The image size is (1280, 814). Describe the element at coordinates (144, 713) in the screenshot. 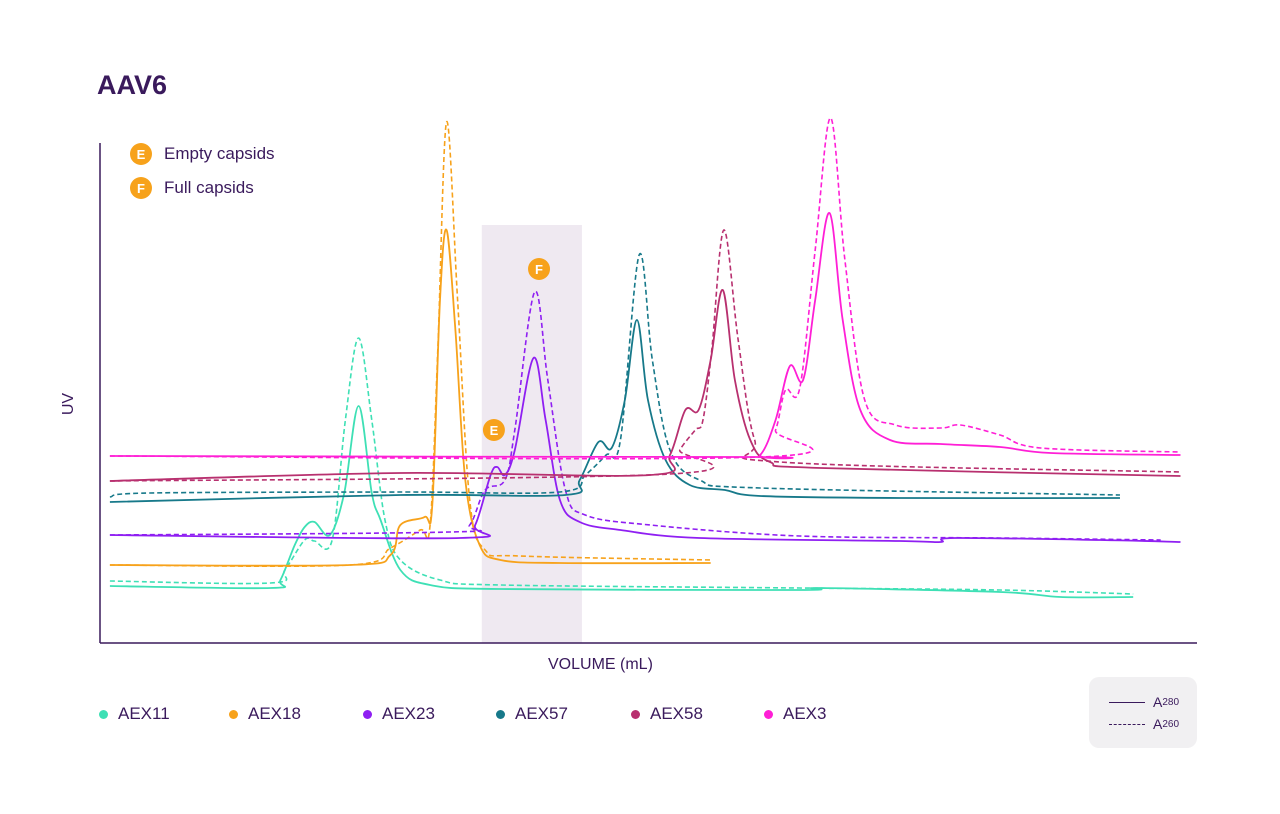

I see `legend-label: AEX11` at that location.